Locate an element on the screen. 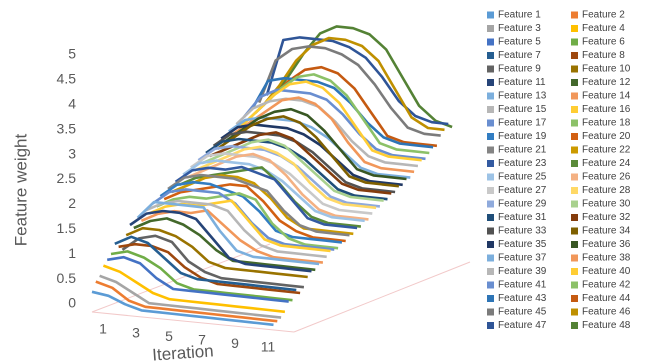 Image resolution: width=663 pixels, height=364 pixels. legend-label: Feature 48 is located at coordinates (606, 325).